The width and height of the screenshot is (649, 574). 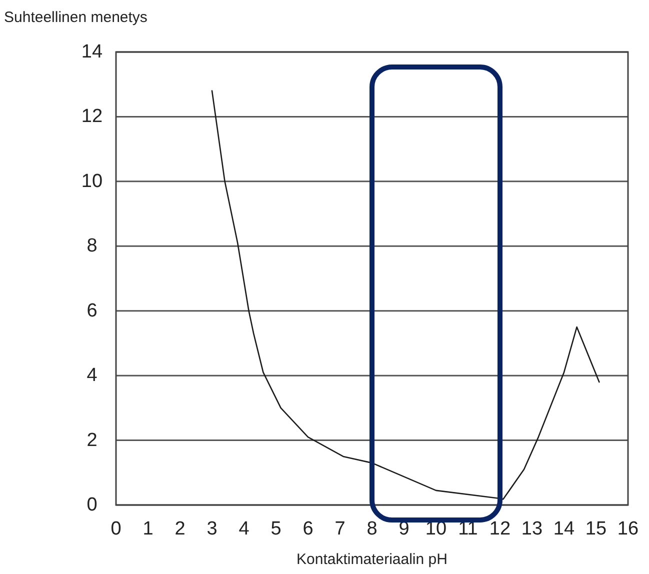 What do you see at coordinates (92, 181) in the screenshot?
I see `y-tick-label: 10` at bounding box center [92, 181].